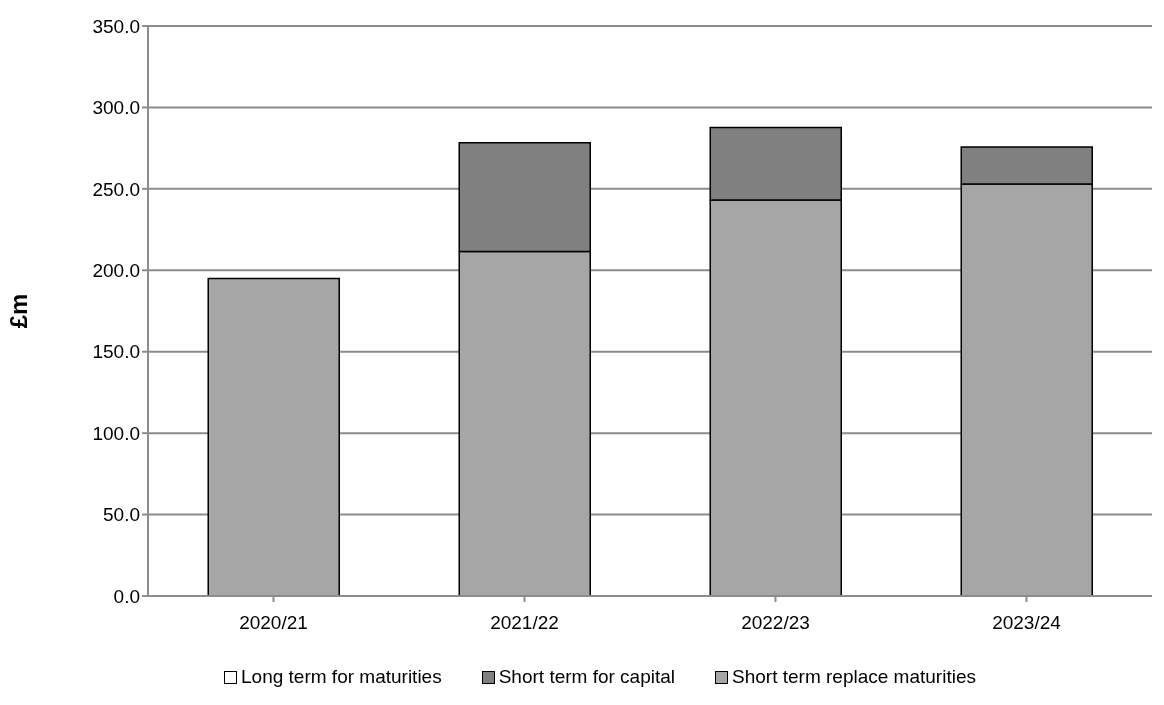  What do you see at coordinates (116, 433) in the screenshot?
I see `y-tick-label: 100.0` at bounding box center [116, 433].